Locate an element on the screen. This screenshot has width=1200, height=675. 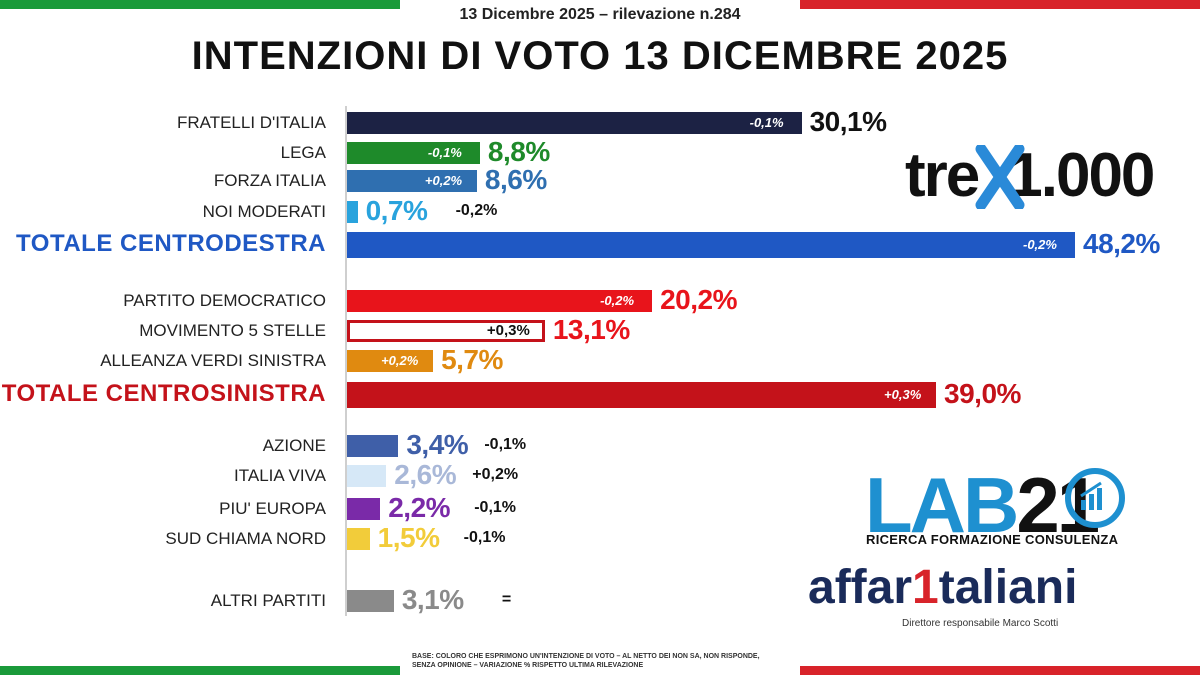
chart-title: INTENZIONI DI VOTO 13 DICEMBRE 2025 is located at coordinates (600, 56).